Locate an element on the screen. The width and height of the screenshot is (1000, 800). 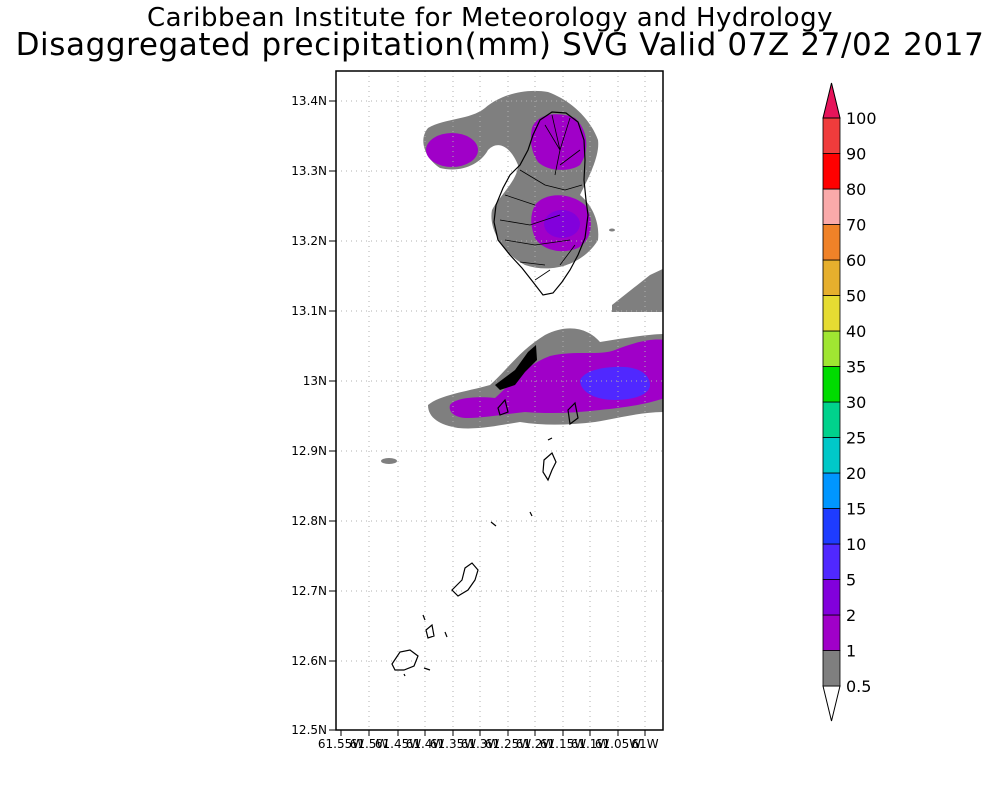
lat-label: 12.6N is located at coordinates (309, 661).